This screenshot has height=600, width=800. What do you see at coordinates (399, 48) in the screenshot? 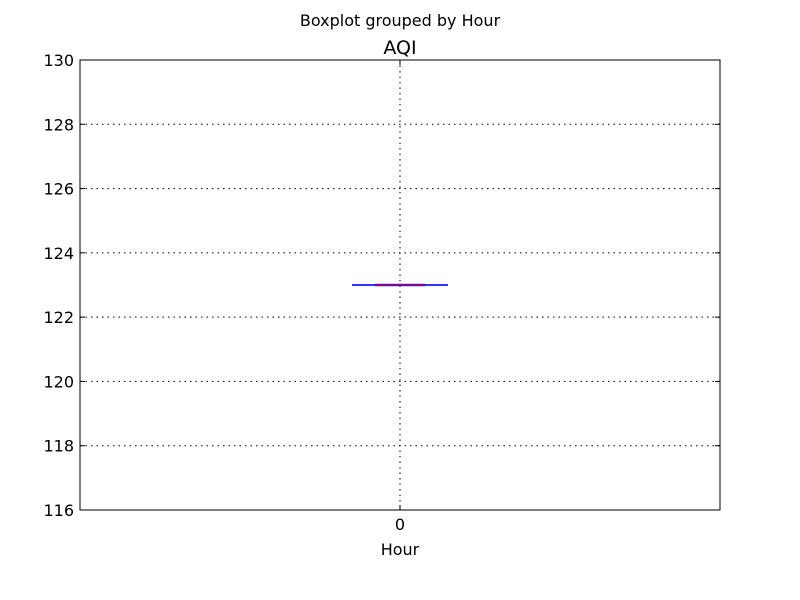
I see `chart-title: AQI` at bounding box center [399, 48].